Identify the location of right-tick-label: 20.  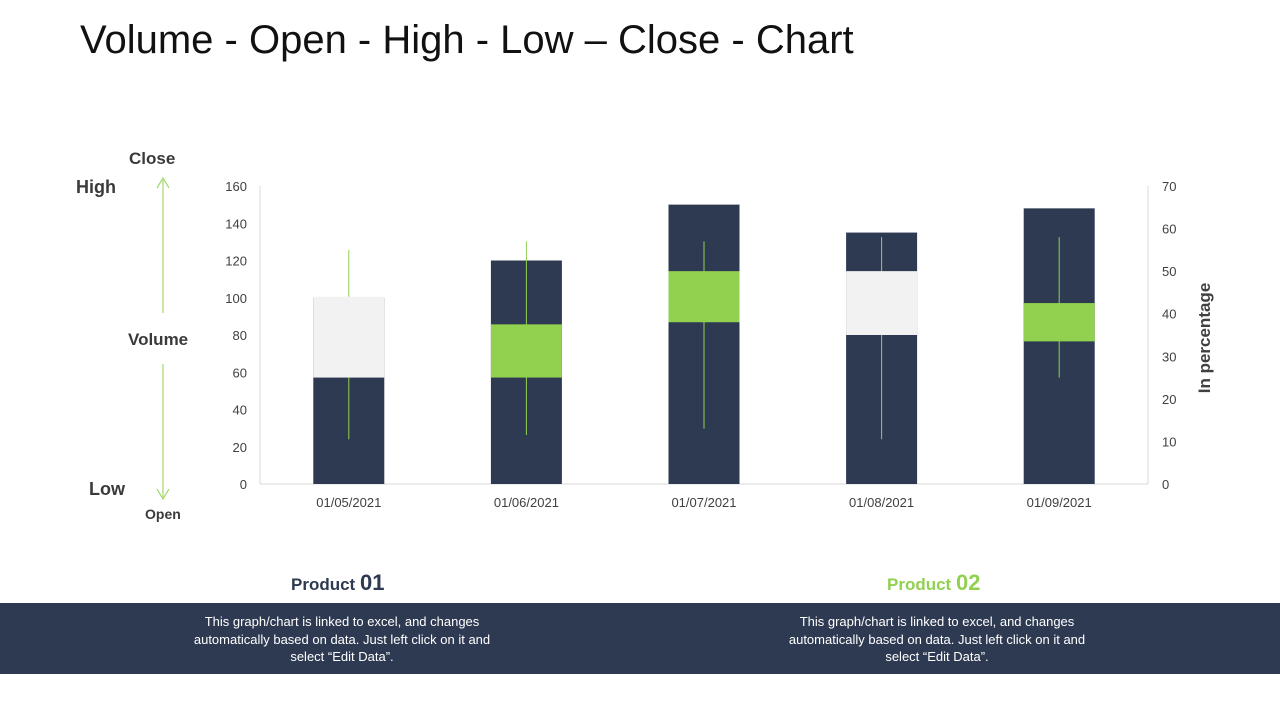
(1169, 399).